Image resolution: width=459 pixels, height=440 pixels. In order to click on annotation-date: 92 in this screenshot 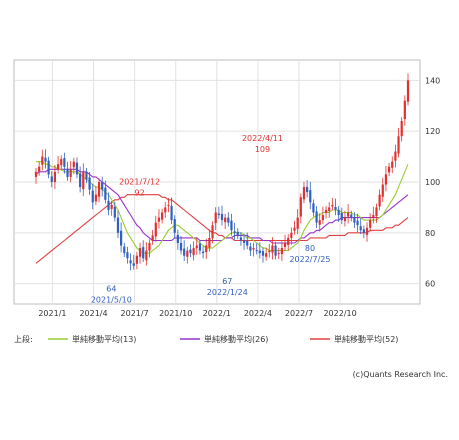, I will do `click(140, 192)`.